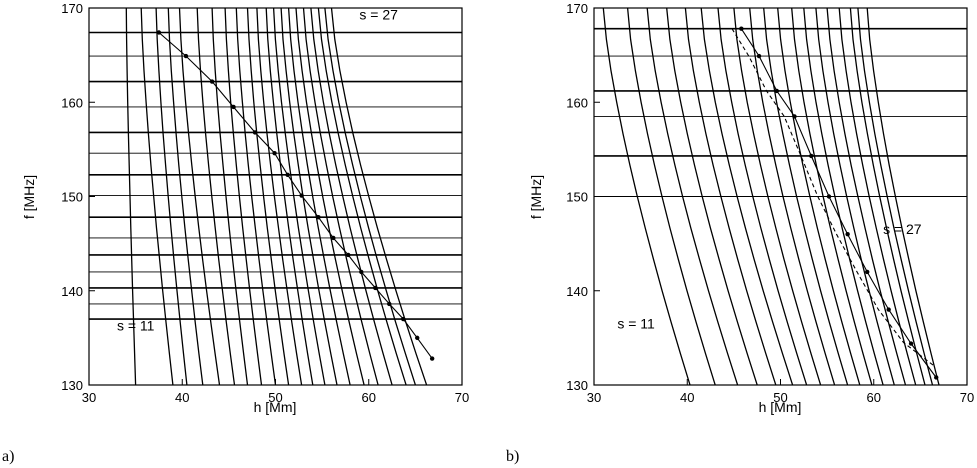 Image resolution: width=977 pixels, height=468 pixels. Describe the element at coordinates (780, 407) in the screenshot. I see `x-axis-title-b: h [Mm]` at that location.